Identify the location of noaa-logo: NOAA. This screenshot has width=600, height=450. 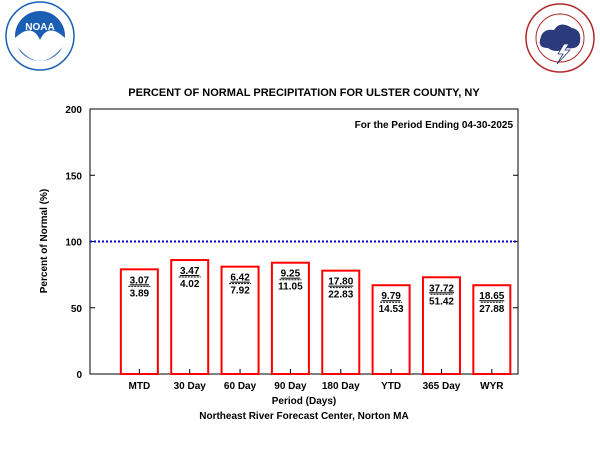
(40, 36).